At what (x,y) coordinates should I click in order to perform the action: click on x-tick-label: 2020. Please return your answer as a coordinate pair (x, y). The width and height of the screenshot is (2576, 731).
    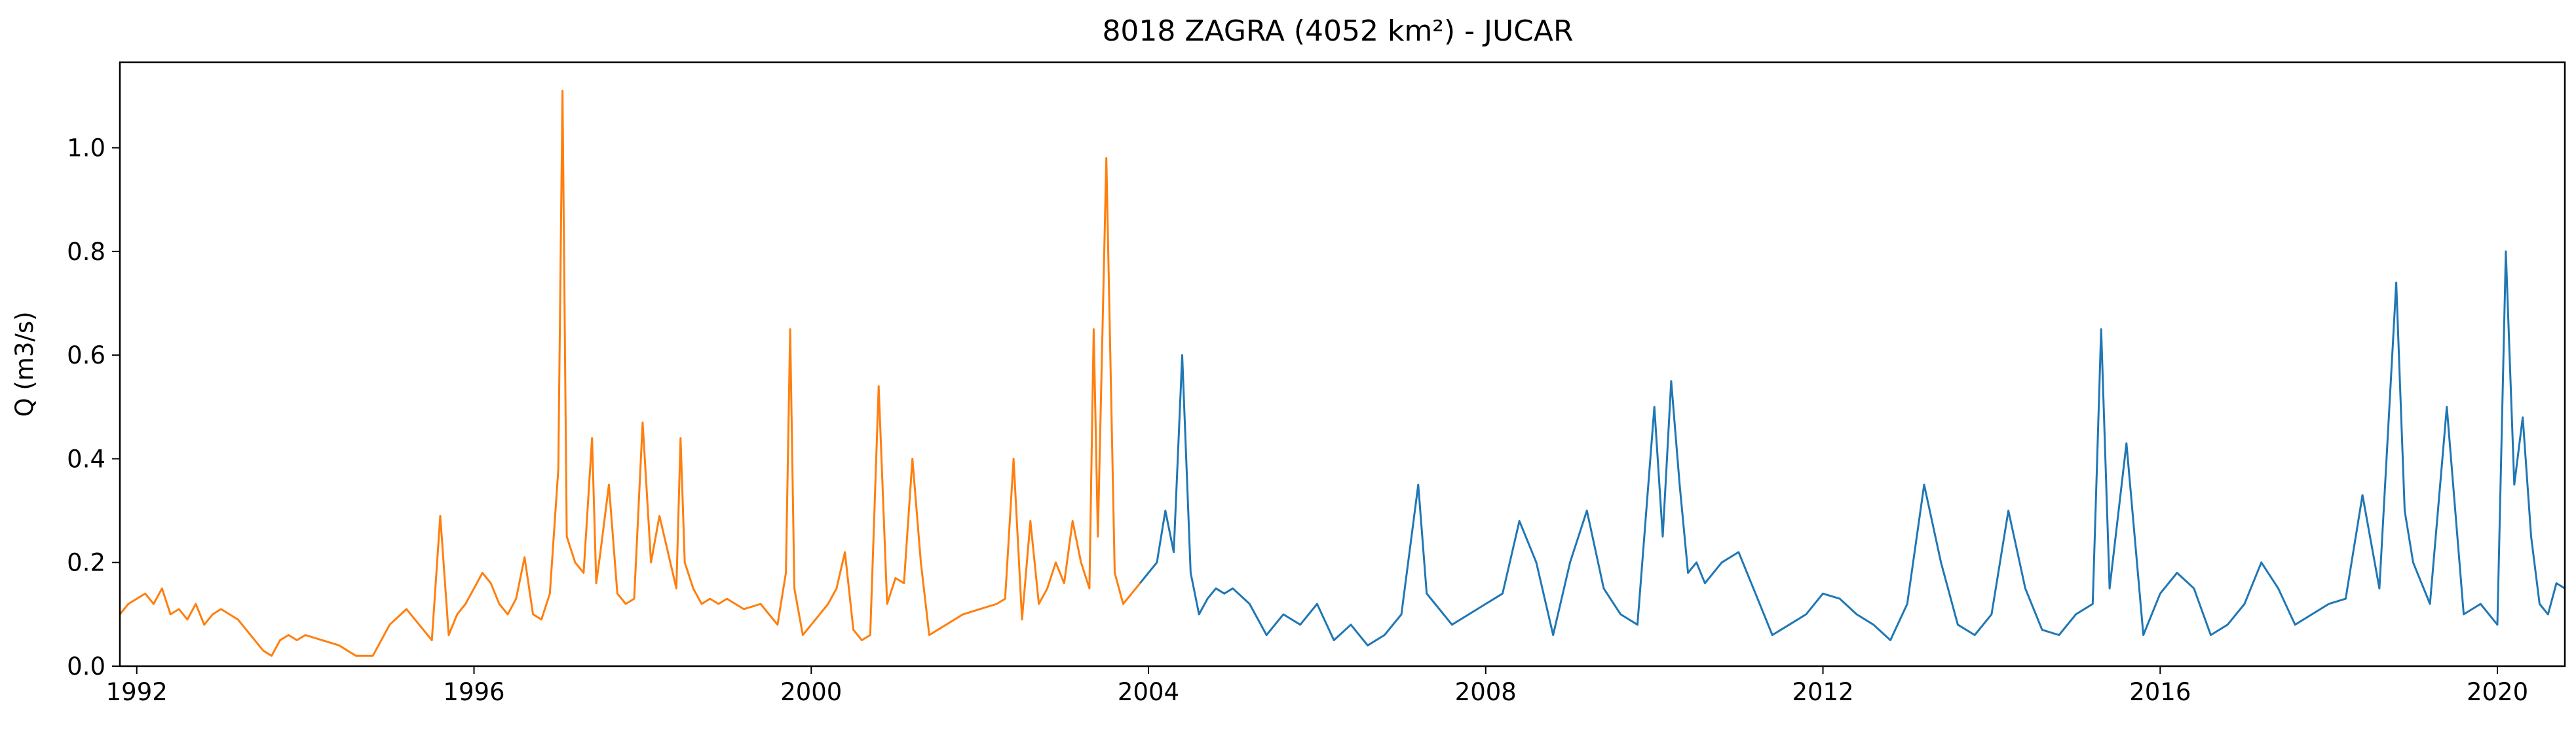
    Looking at the image, I should click on (2497, 692).